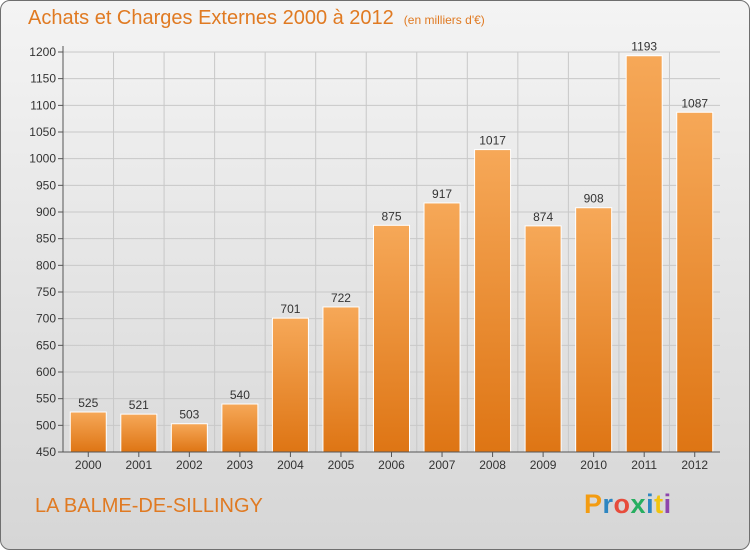 The height and width of the screenshot is (550, 750). What do you see at coordinates (88, 432) in the screenshot?
I see `bar-2000` at bounding box center [88, 432].